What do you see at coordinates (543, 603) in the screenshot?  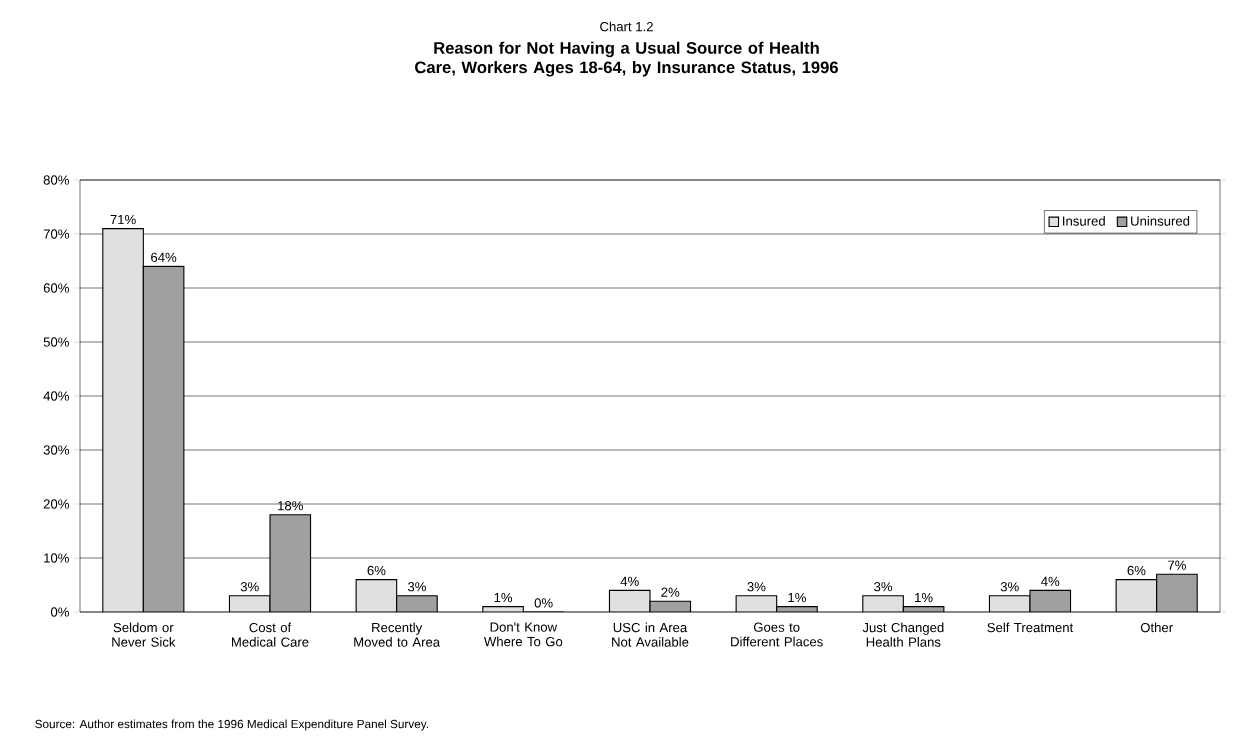 I see `data-label: 0%` at bounding box center [543, 603].